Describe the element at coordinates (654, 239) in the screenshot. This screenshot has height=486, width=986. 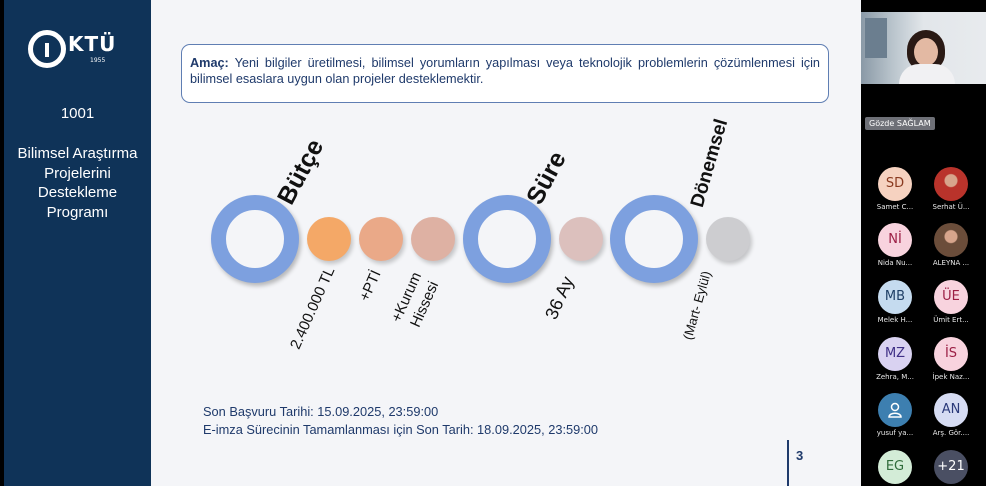
I see `period-ring` at that location.